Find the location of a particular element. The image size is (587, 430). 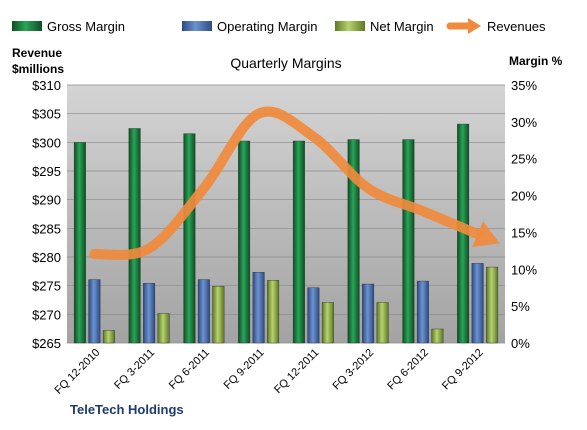

x-tick-label: FQ 12-2011 is located at coordinates (296, 371).